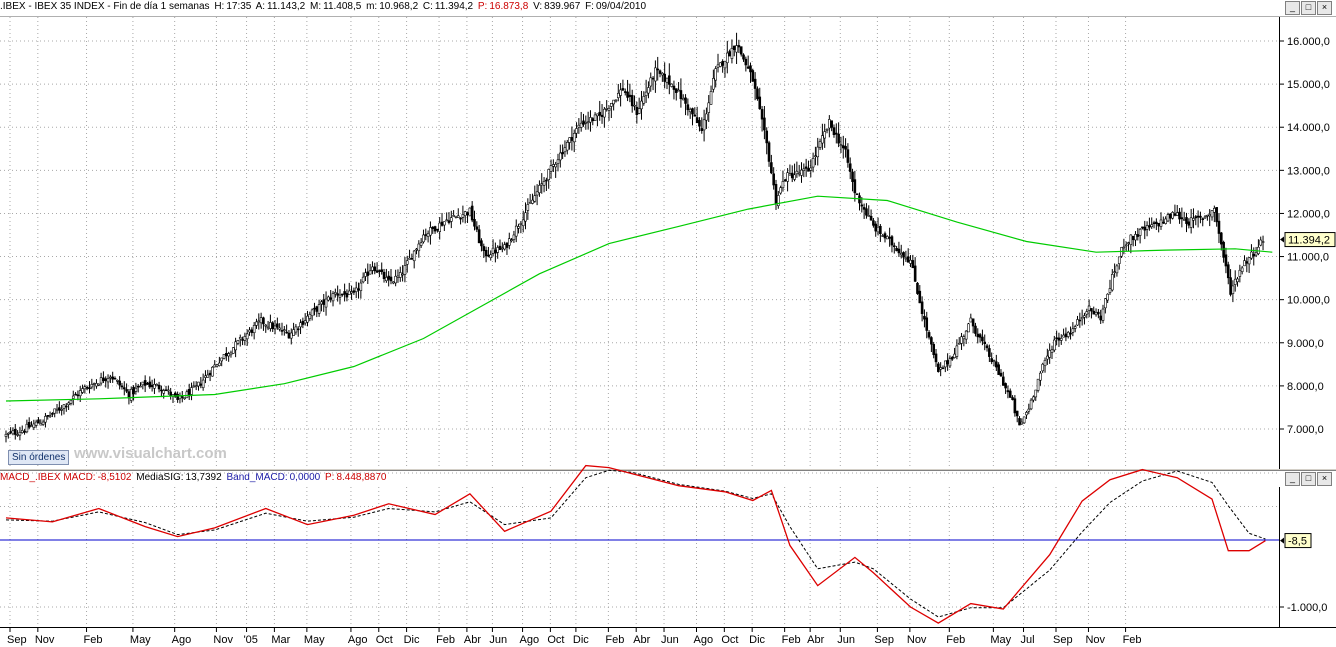  What do you see at coordinates (1309, 241) in the screenshot?
I see `last-price-label: 11.394,2` at bounding box center [1309, 241].